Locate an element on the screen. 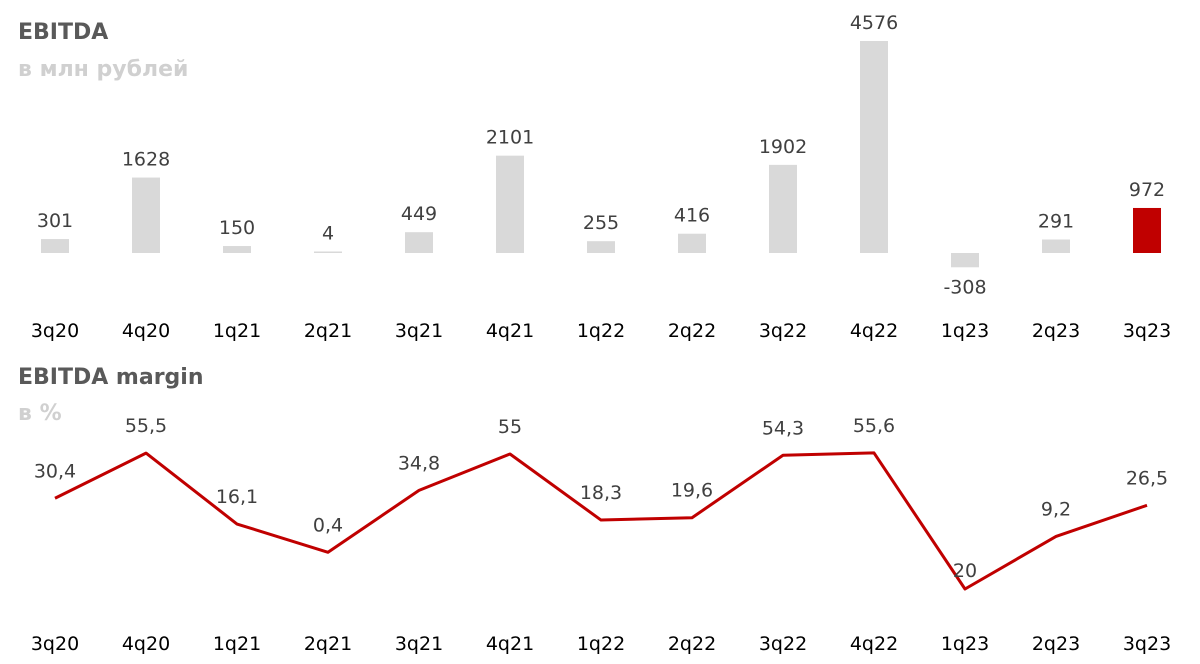 Image resolution: width=1200 pixels, height=664 pixels. ebitda-x-tick-label: 2q22 is located at coordinates (692, 331).